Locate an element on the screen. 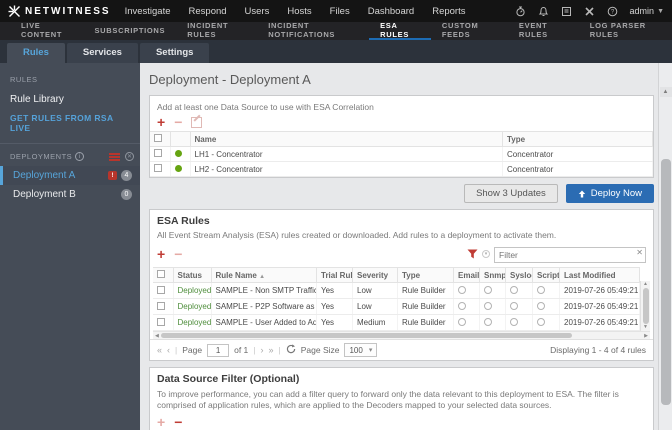  page-vertical-scrollbar: ▲ is located at coordinates (665, 246).